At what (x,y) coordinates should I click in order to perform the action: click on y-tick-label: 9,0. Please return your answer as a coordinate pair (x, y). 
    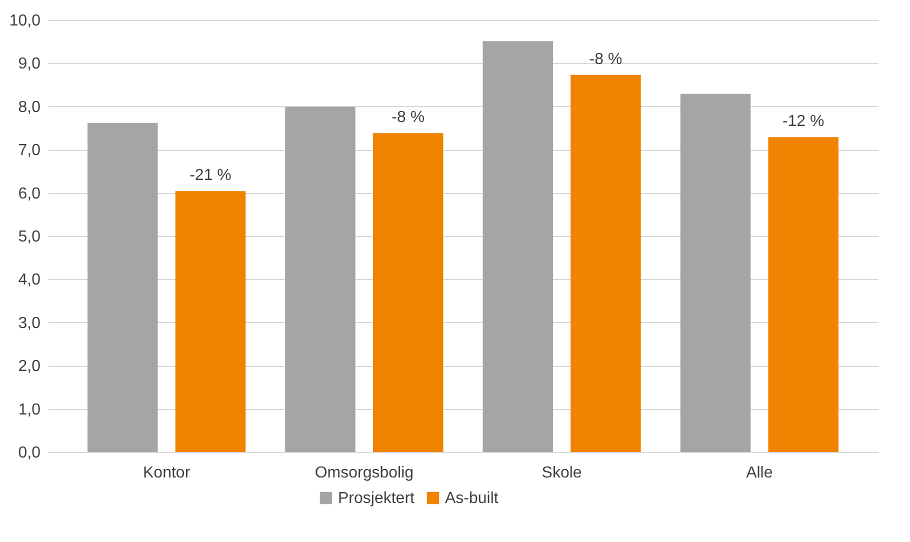
    Looking at the image, I should click on (29, 64).